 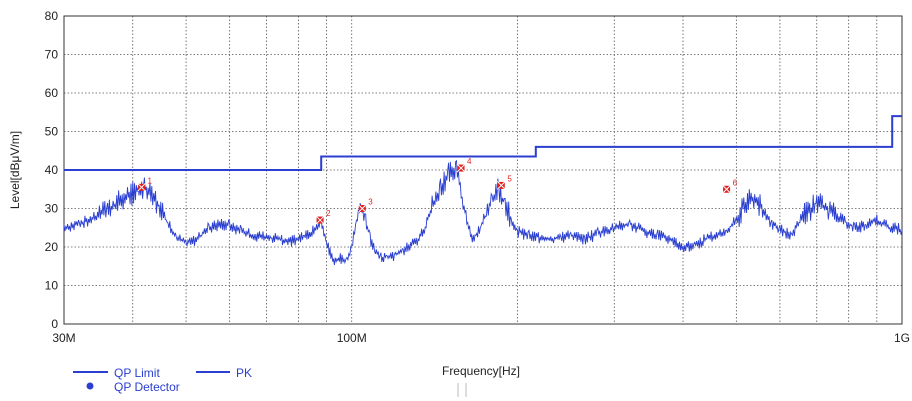 I want to click on y-tick-label: 20, so click(x=52, y=247).